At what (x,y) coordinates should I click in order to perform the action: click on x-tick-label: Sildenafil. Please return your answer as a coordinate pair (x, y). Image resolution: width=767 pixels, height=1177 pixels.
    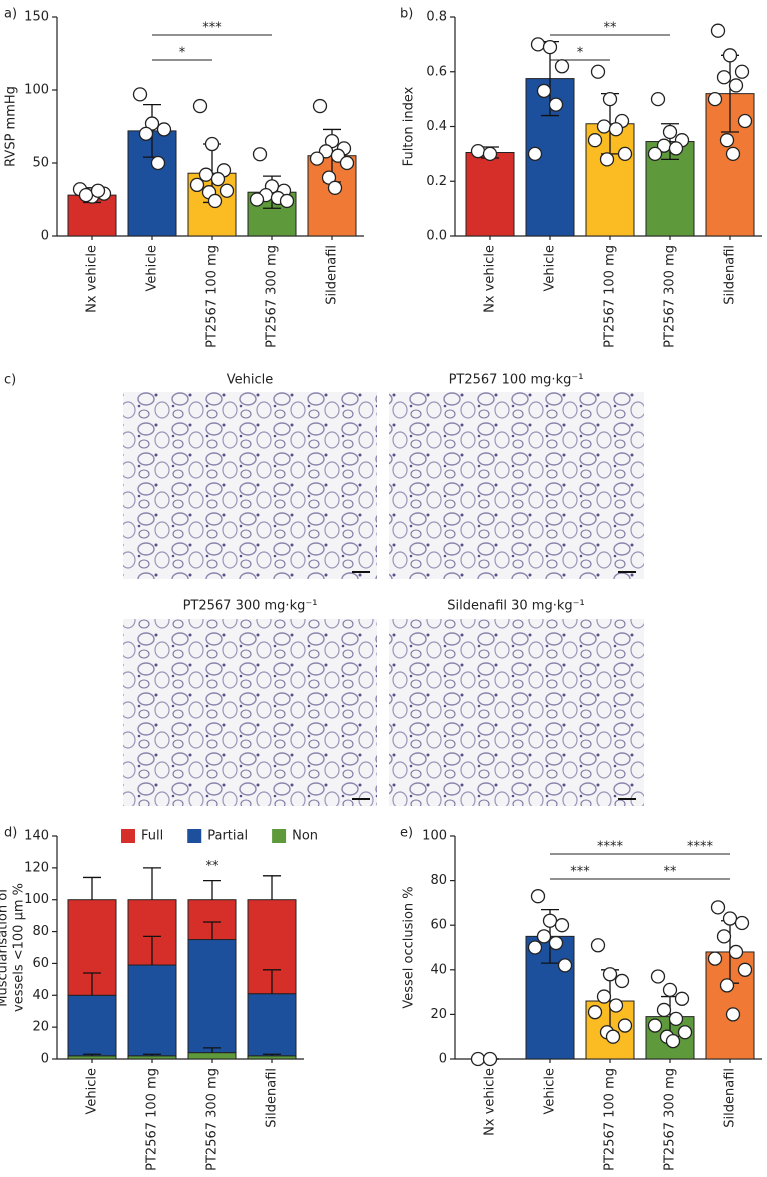
    Looking at the image, I should click on (272, 1098).